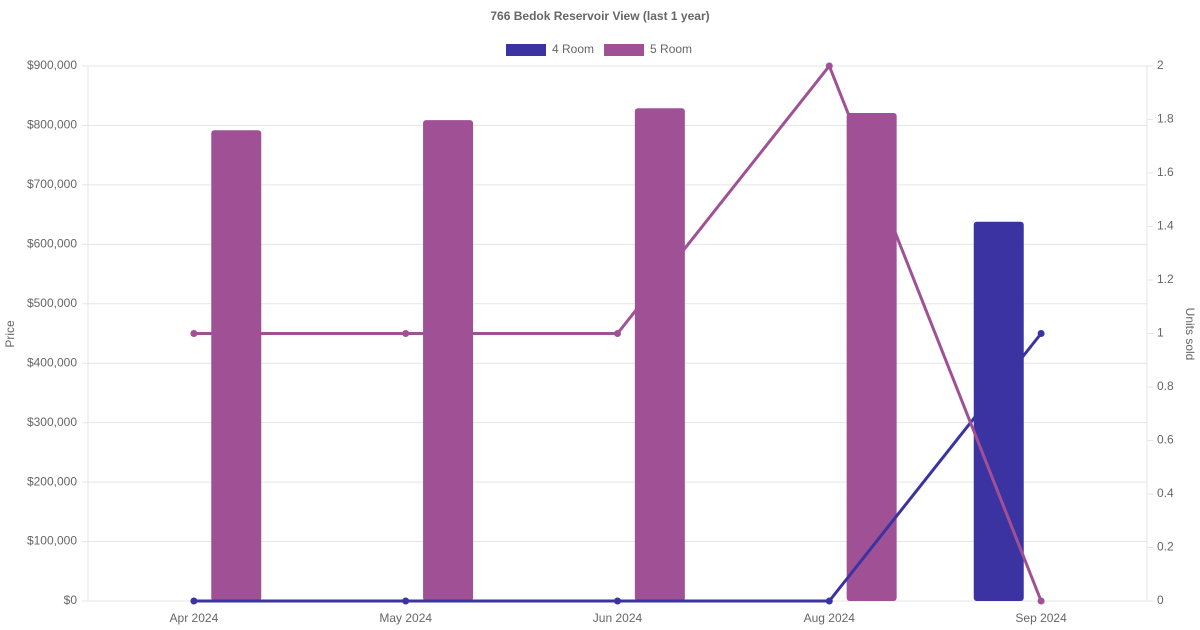 The image size is (1200, 630). What do you see at coordinates (1165, 547) in the screenshot?
I see `y2-tick-label: 0.2` at bounding box center [1165, 547].